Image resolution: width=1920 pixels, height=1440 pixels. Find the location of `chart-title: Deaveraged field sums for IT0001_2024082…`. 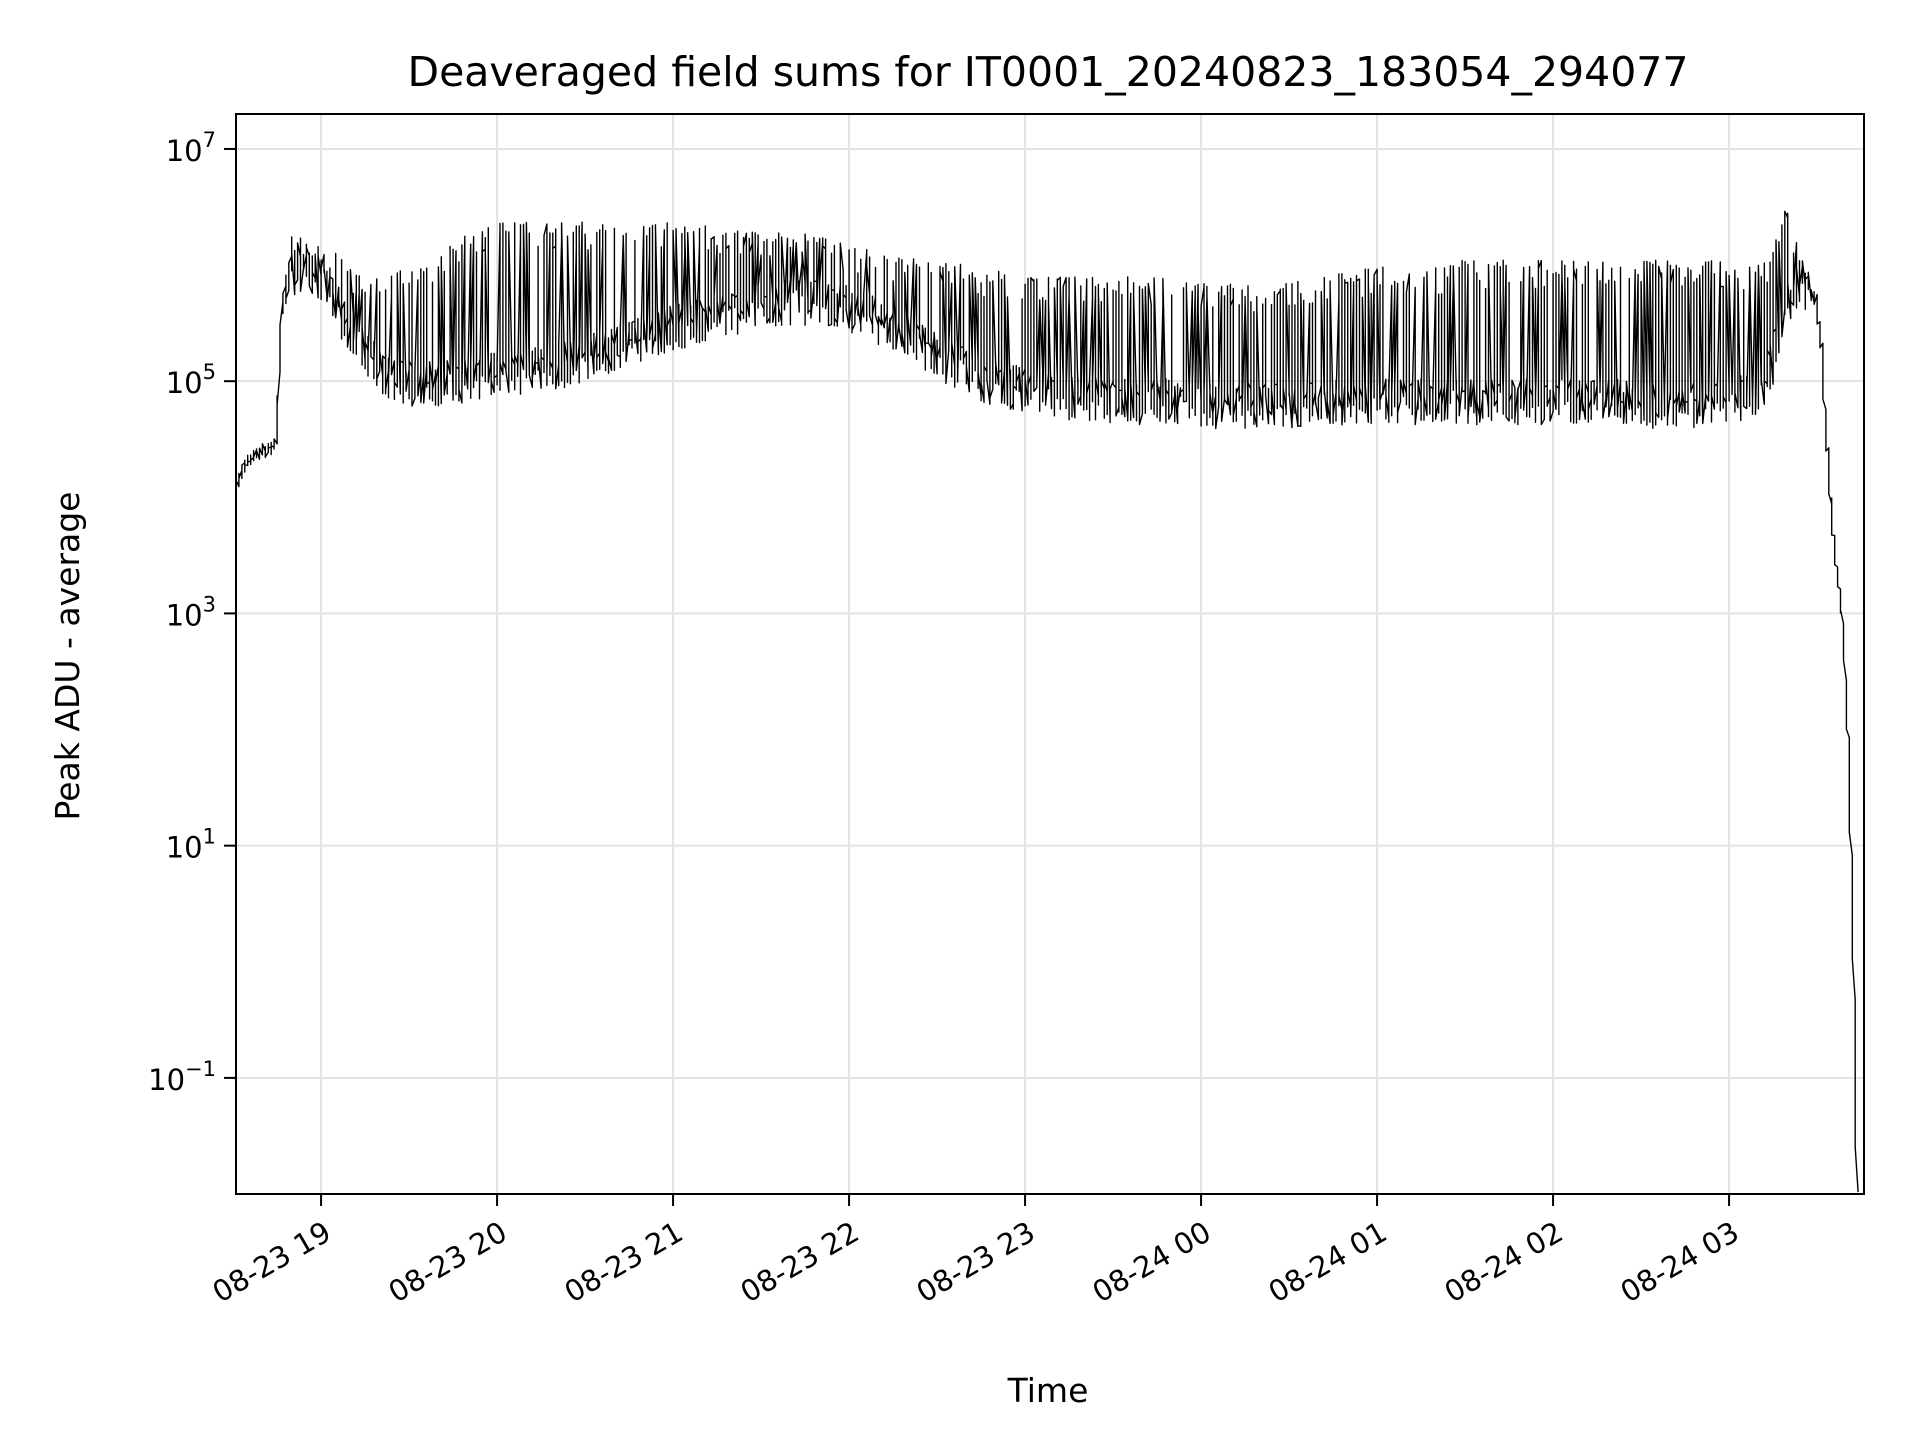

chart-title: Deaveraged field sums for IT0001_2024082… is located at coordinates (1048, 72).